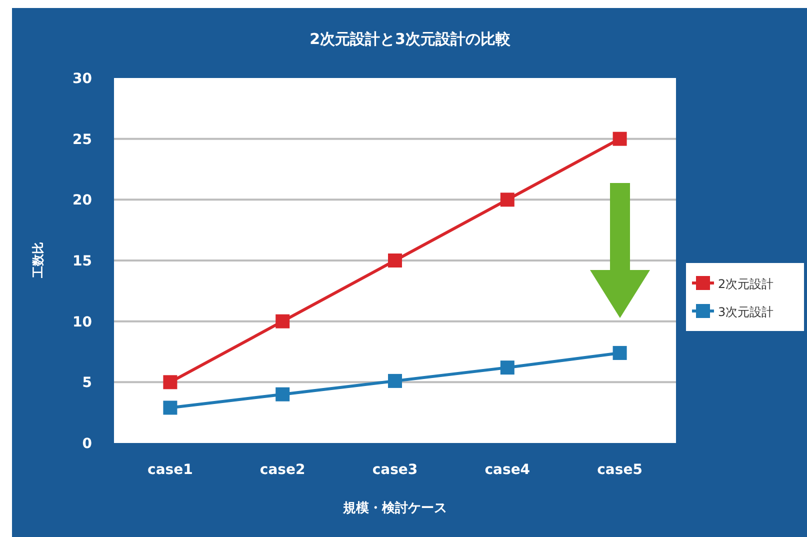 This screenshot has width=807, height=537. I want to click on x-tick-label: case3, so click(395, 470).